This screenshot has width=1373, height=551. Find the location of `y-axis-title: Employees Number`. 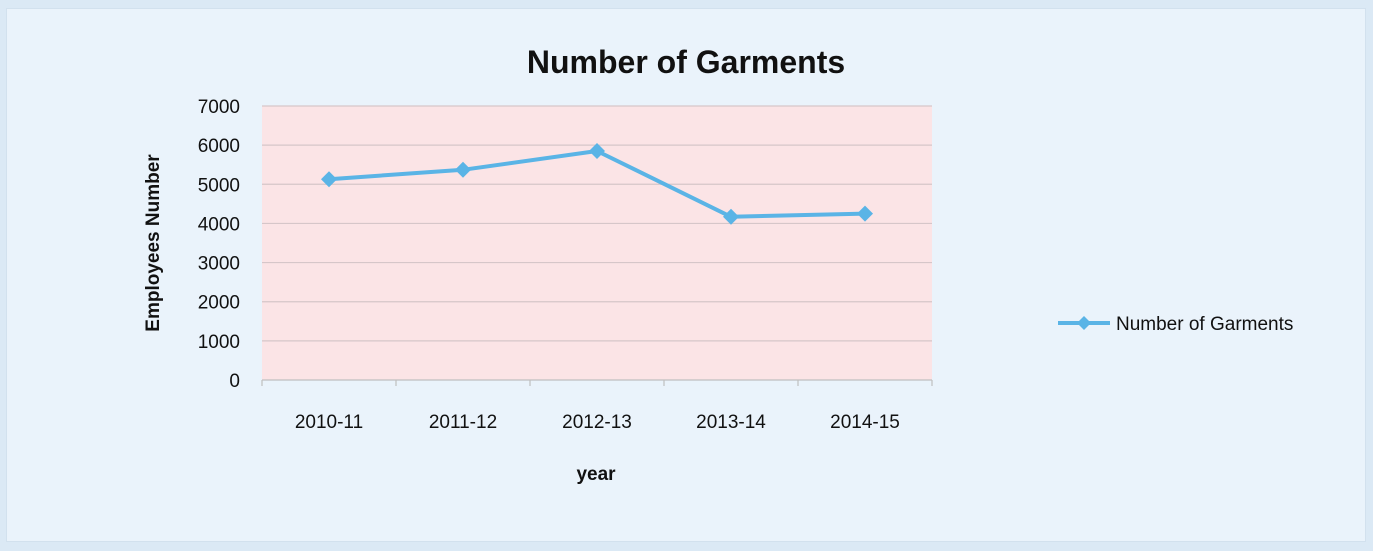

y-axis-title: Employees Number is located at coordinates (153, 243).